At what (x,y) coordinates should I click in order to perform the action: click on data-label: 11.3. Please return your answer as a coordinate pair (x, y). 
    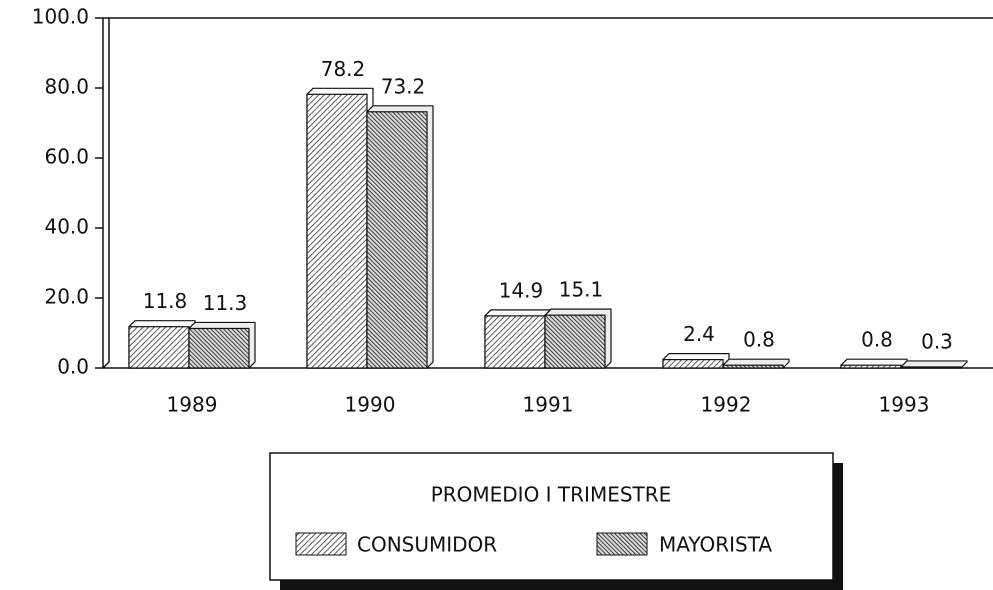
    Looking at the image, I should click on (225, 303).